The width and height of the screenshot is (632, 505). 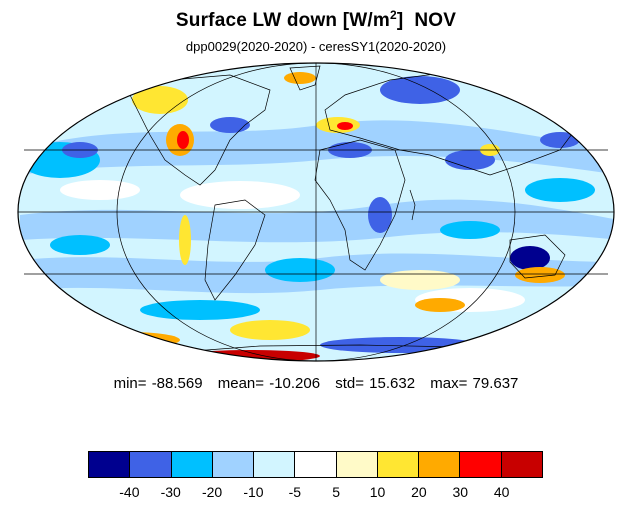 I want to click on field-red-europe, so click(x=345, y=126).